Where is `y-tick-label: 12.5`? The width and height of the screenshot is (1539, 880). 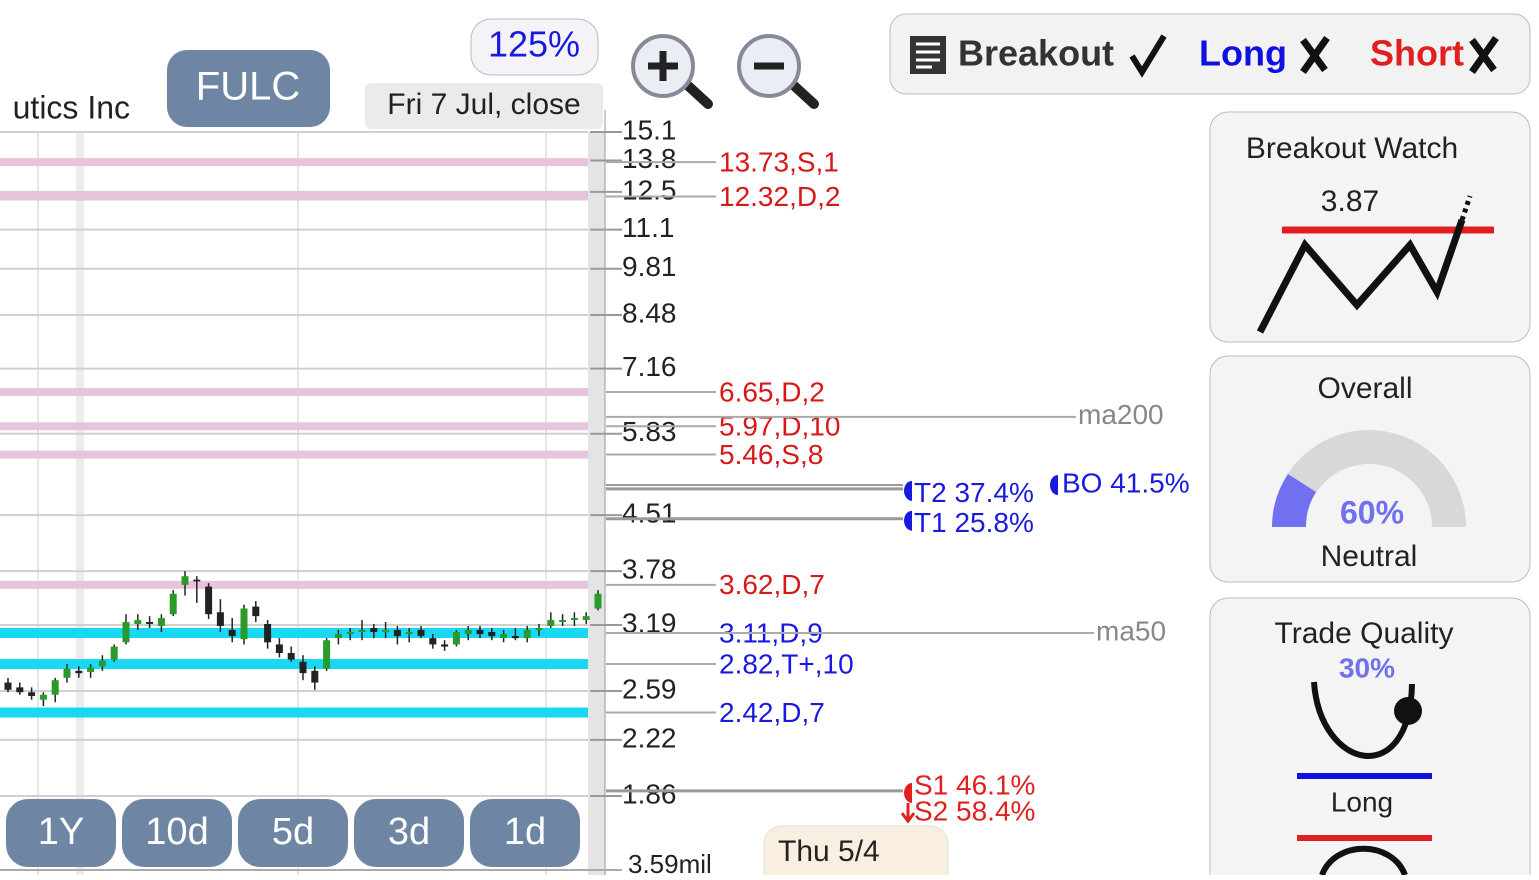
y-tick-label: 12.5 is located at coordinates (649, 189).